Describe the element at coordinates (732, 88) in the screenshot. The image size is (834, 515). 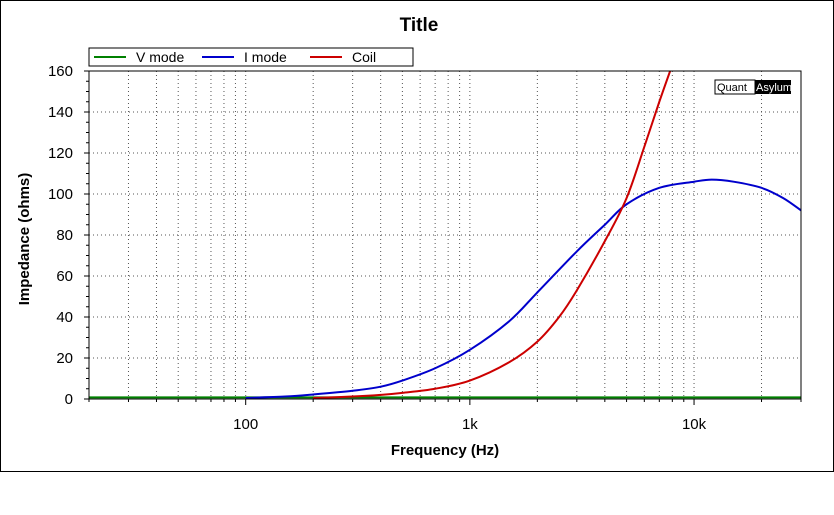
I see `logo-text-left: Quant` at that location.